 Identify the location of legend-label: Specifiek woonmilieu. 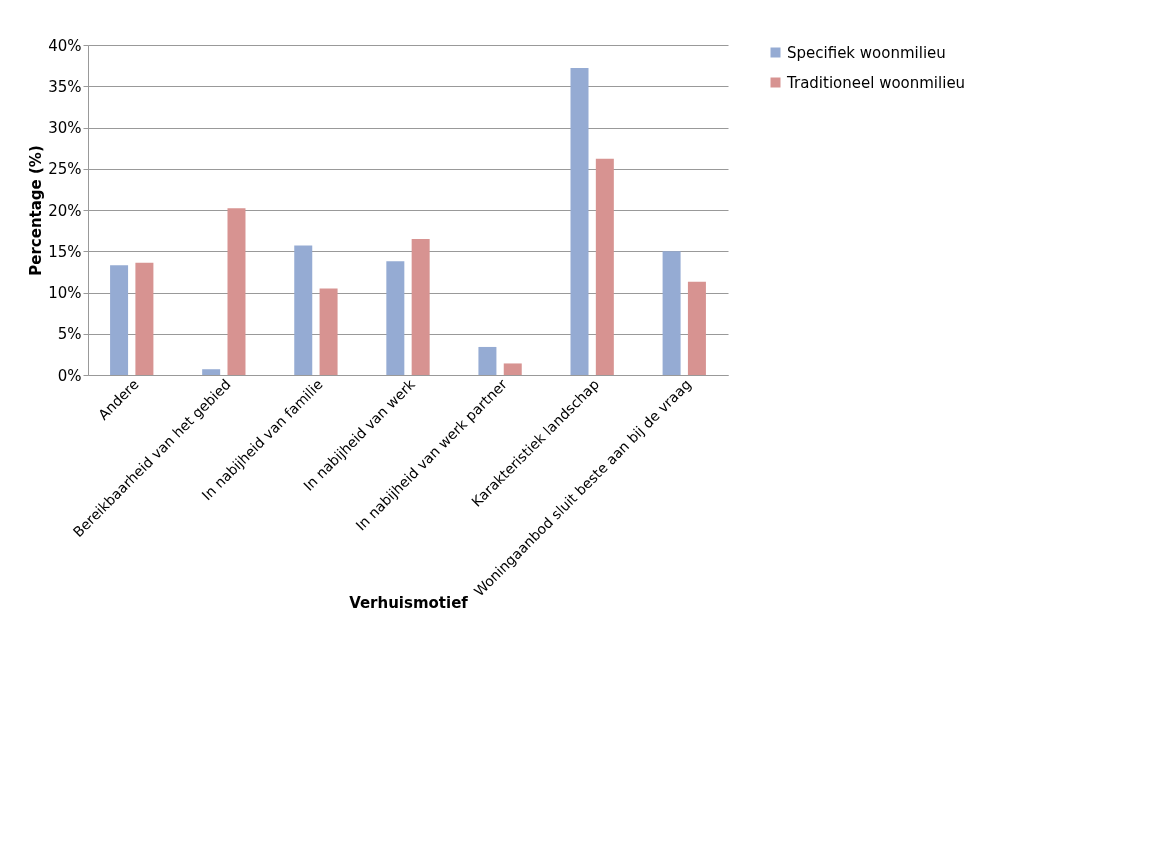
(866, 52).